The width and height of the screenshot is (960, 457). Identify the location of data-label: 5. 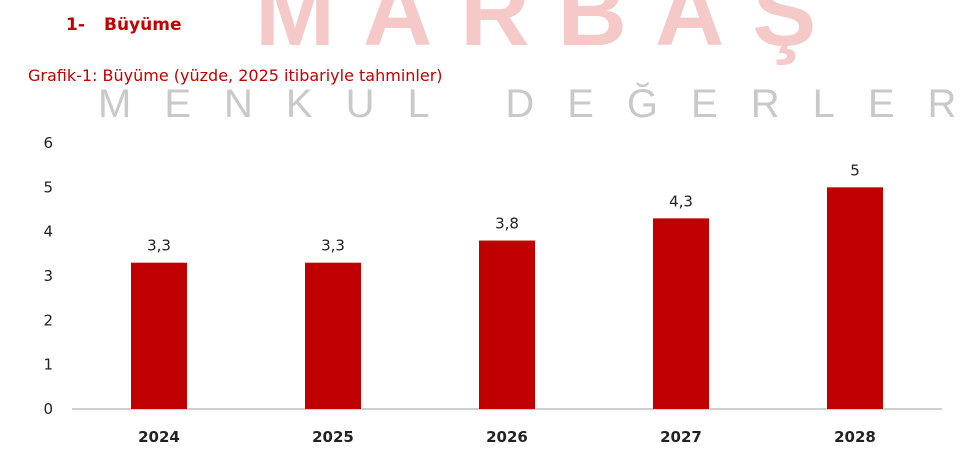
(855, 170).